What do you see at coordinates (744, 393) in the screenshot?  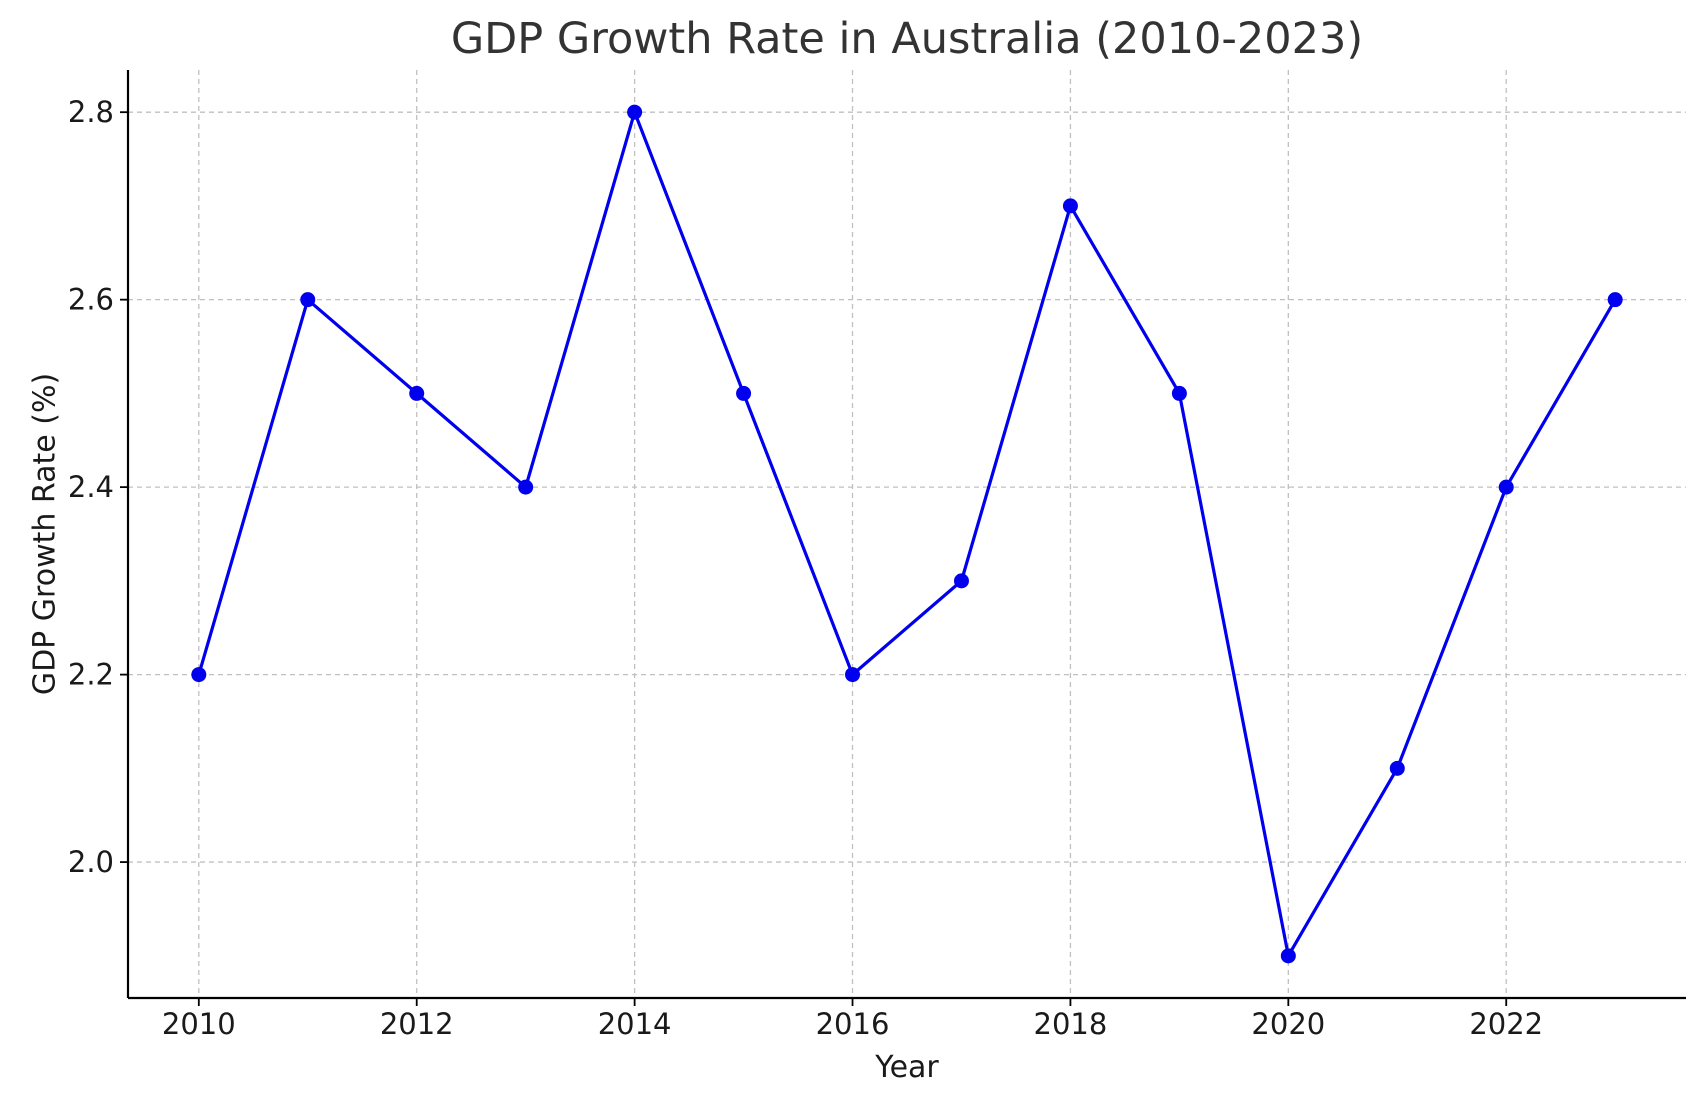 I see `data-point-2015` at bounding box center [744, 393].